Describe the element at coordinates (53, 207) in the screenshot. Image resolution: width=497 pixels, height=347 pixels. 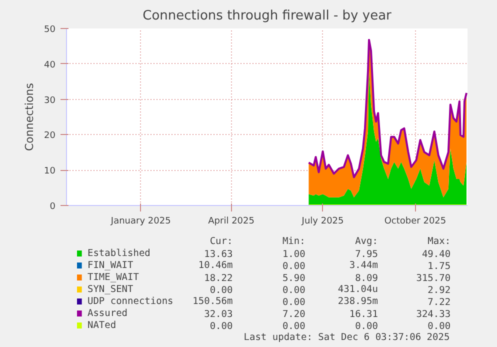
I see `y-tick-label: 0` at that location.